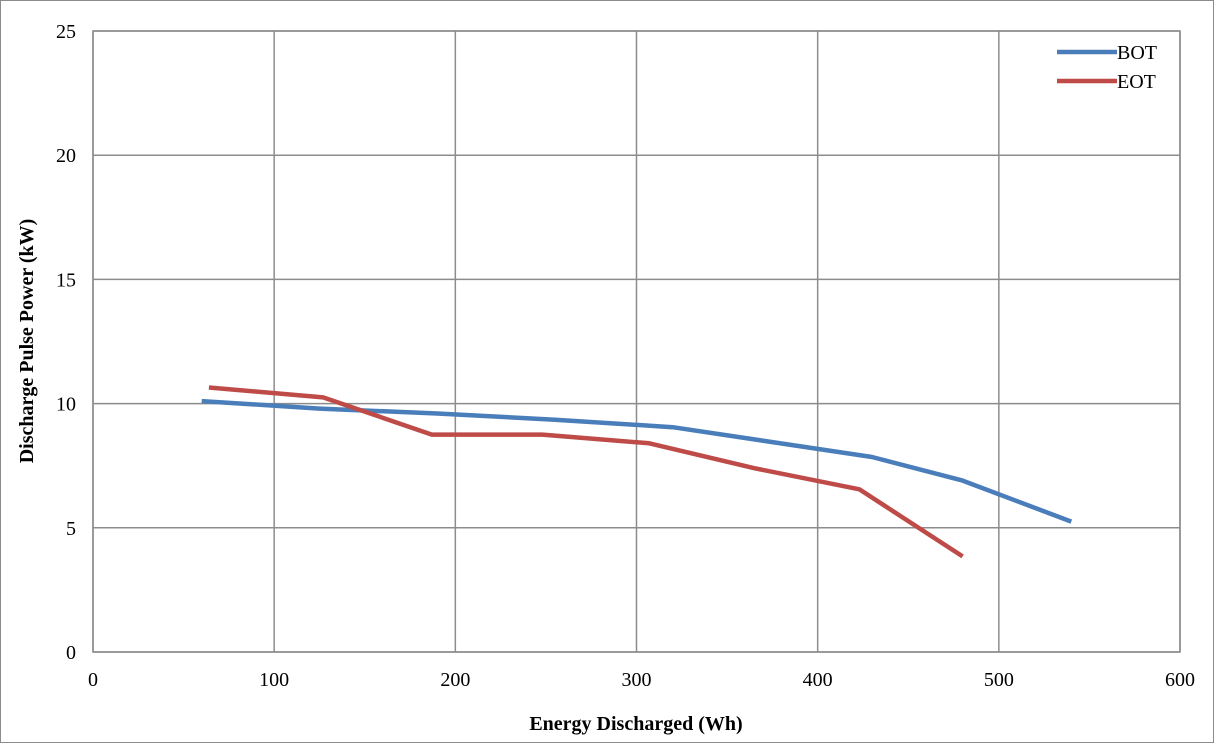 The height and width of the screenshot is (743, 1214). Describe the element at coordinates (1107, 67) in the screenshot. I see `legend: BOT EOT` at that location.